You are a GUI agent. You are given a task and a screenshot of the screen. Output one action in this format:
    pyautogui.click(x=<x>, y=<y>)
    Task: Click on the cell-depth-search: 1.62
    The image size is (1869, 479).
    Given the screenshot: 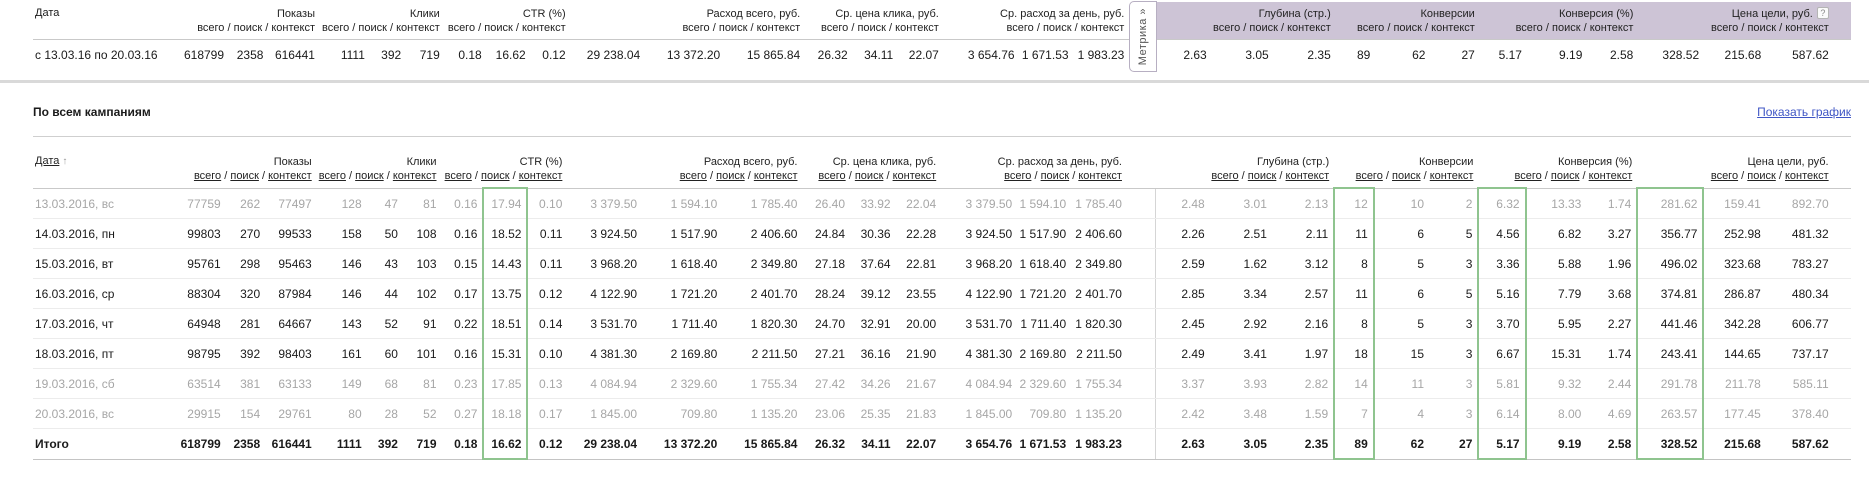 What is the action you would take?
    pyautogui.click(x=1240, y=263)
    